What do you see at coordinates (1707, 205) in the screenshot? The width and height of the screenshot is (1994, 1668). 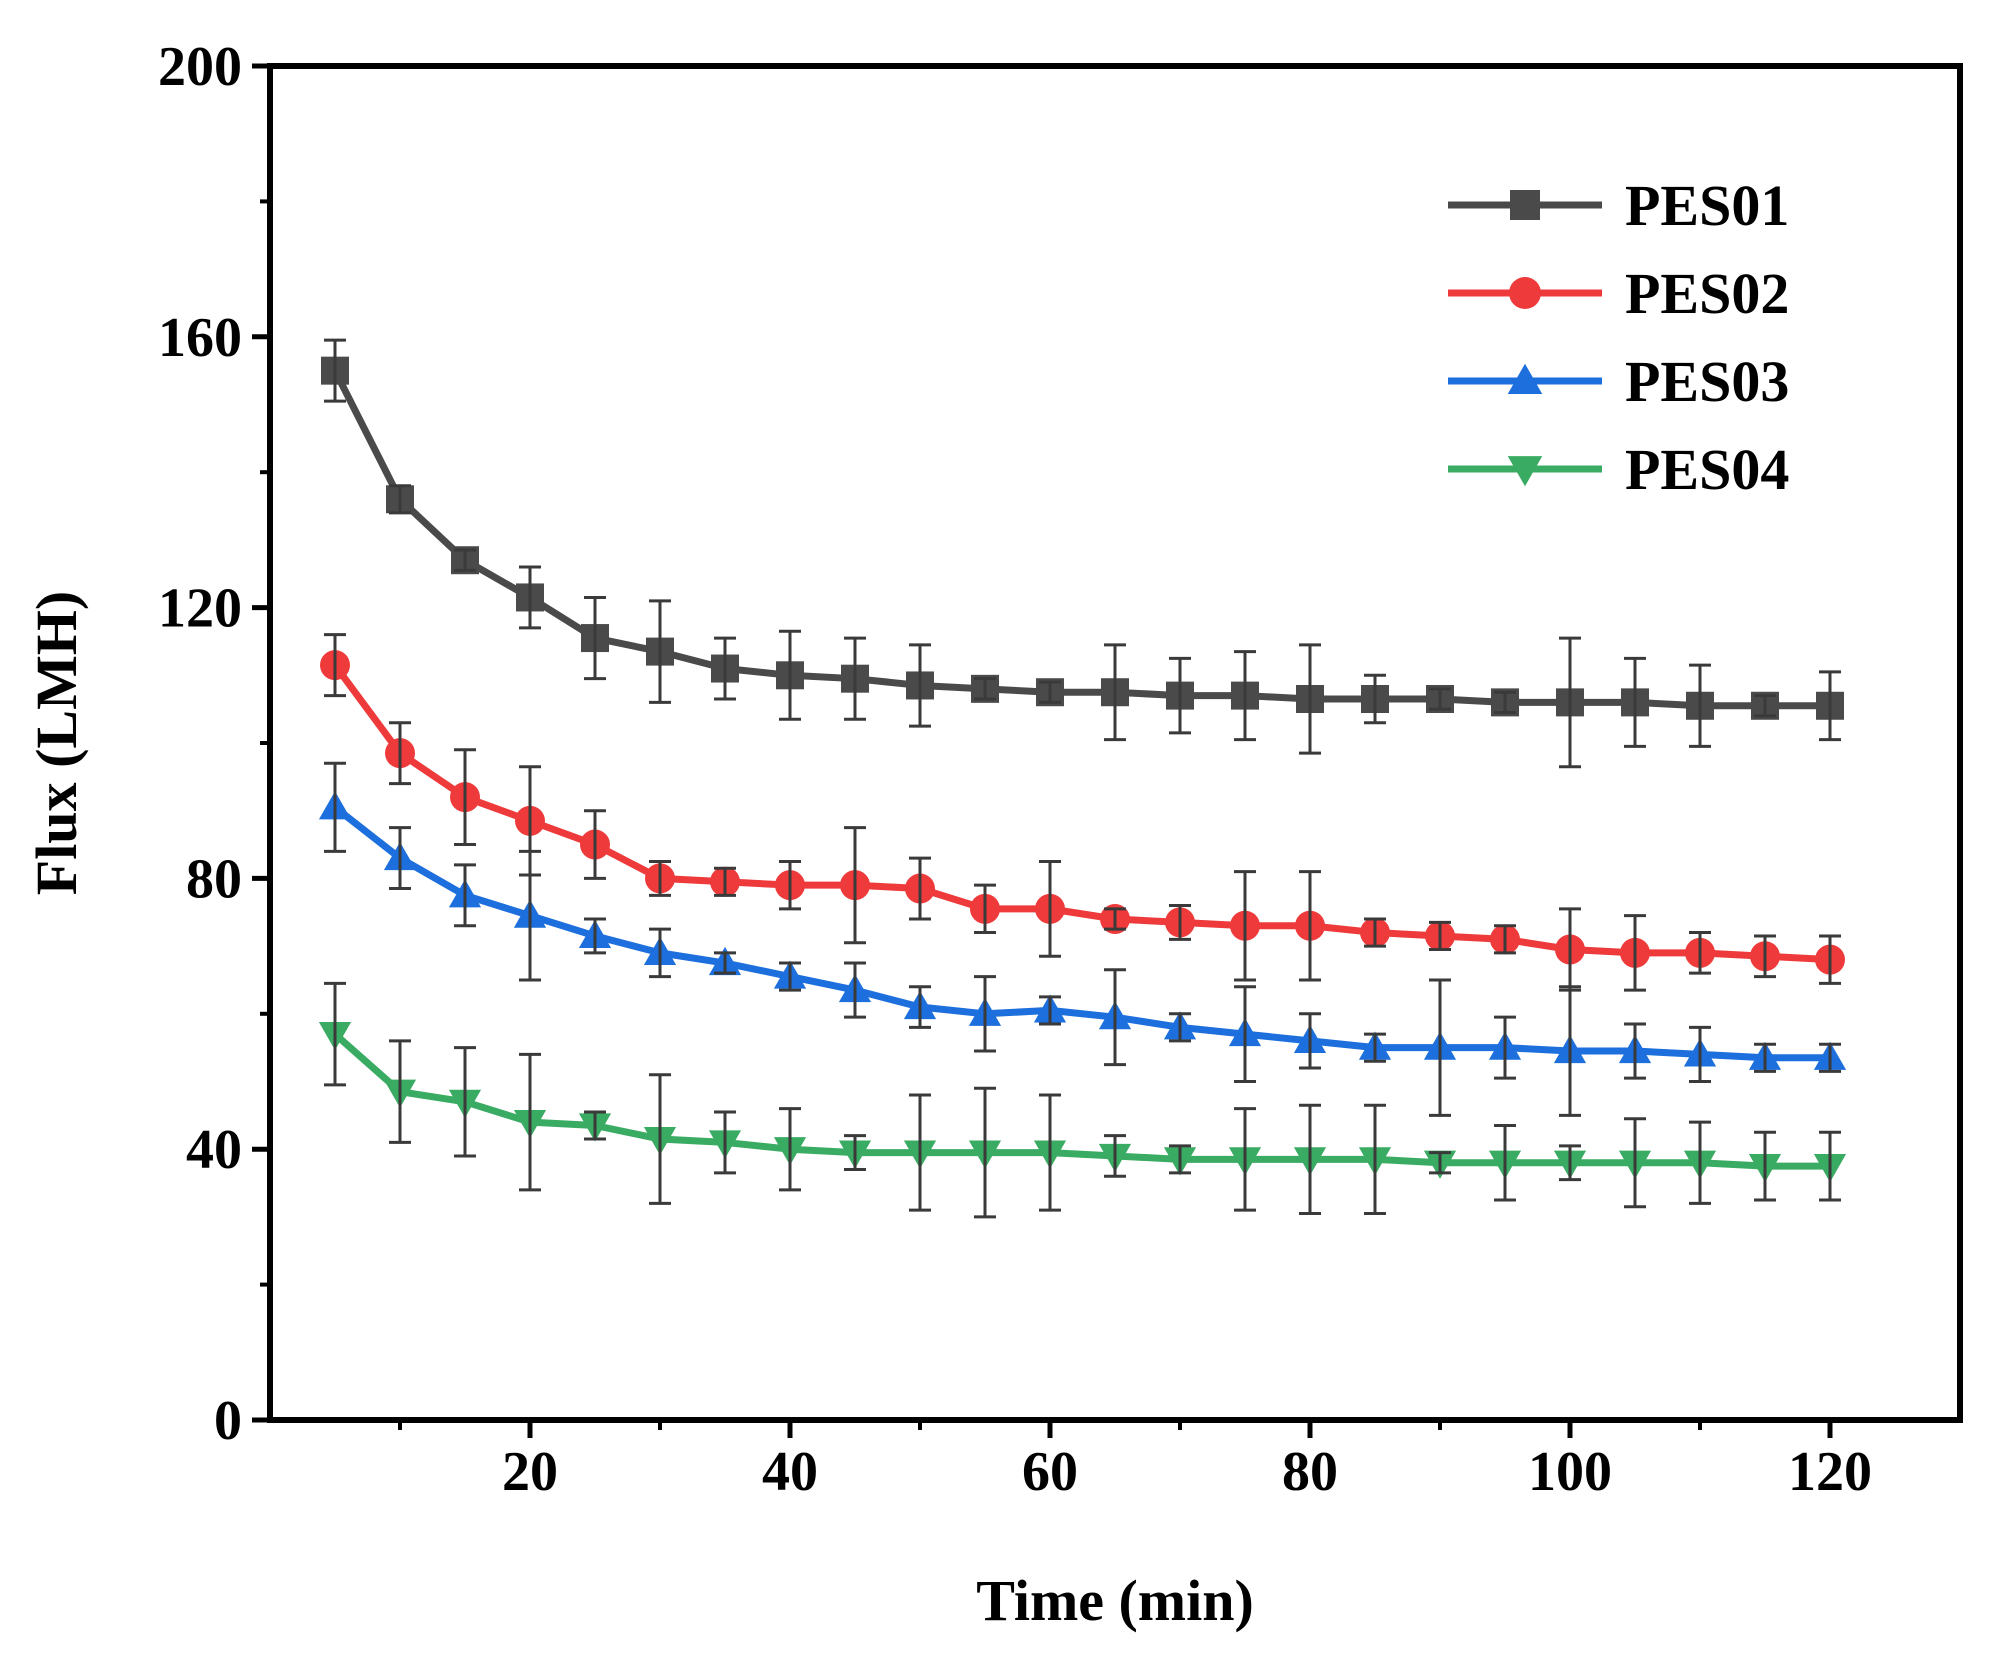 I see `legend-label: PES01` at bounding box center [1707, 205].